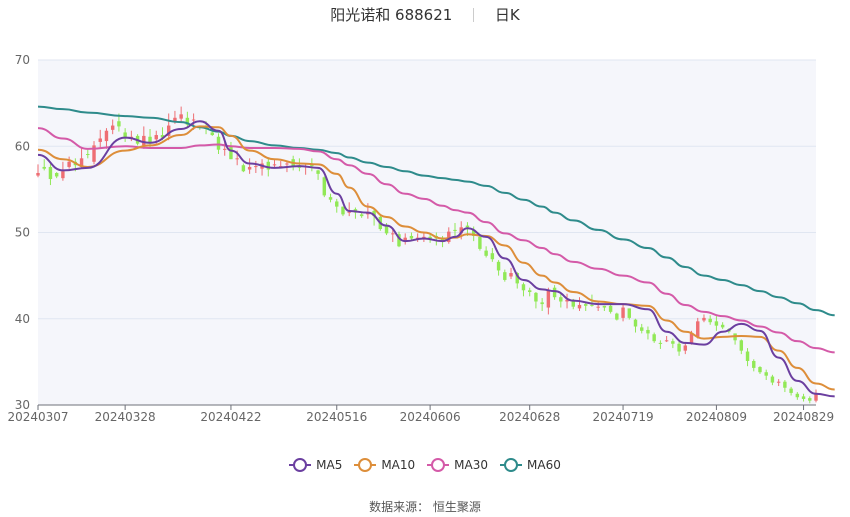 This screenshot has height=517, width=850. Describe the element at coordinates (384, 465) in the screenshot. I see `legend-item-ma10: MA10` at that location.